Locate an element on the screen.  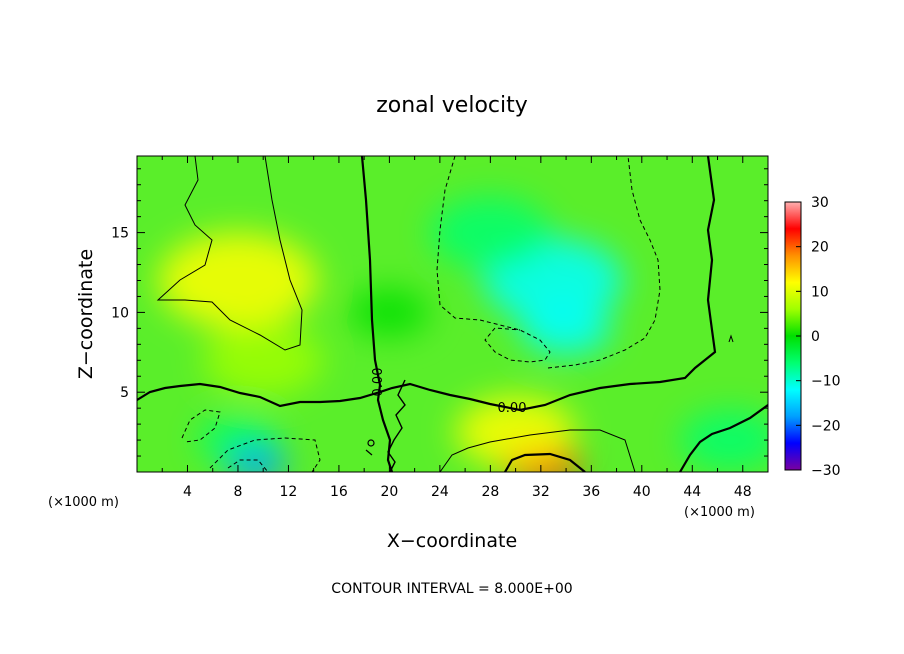
x-tick-label: 12 is located at coordinates (289, 492).